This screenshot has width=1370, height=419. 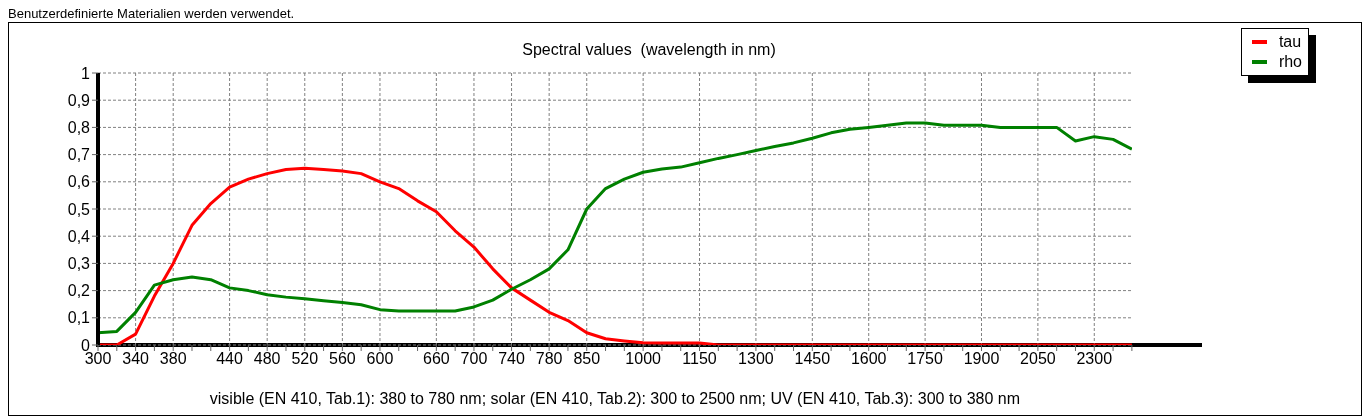 What do you see at coordinates (79, 318) in the screenshot?
I see `y-tick-label: 0,1` at bounding box center [79, 318].